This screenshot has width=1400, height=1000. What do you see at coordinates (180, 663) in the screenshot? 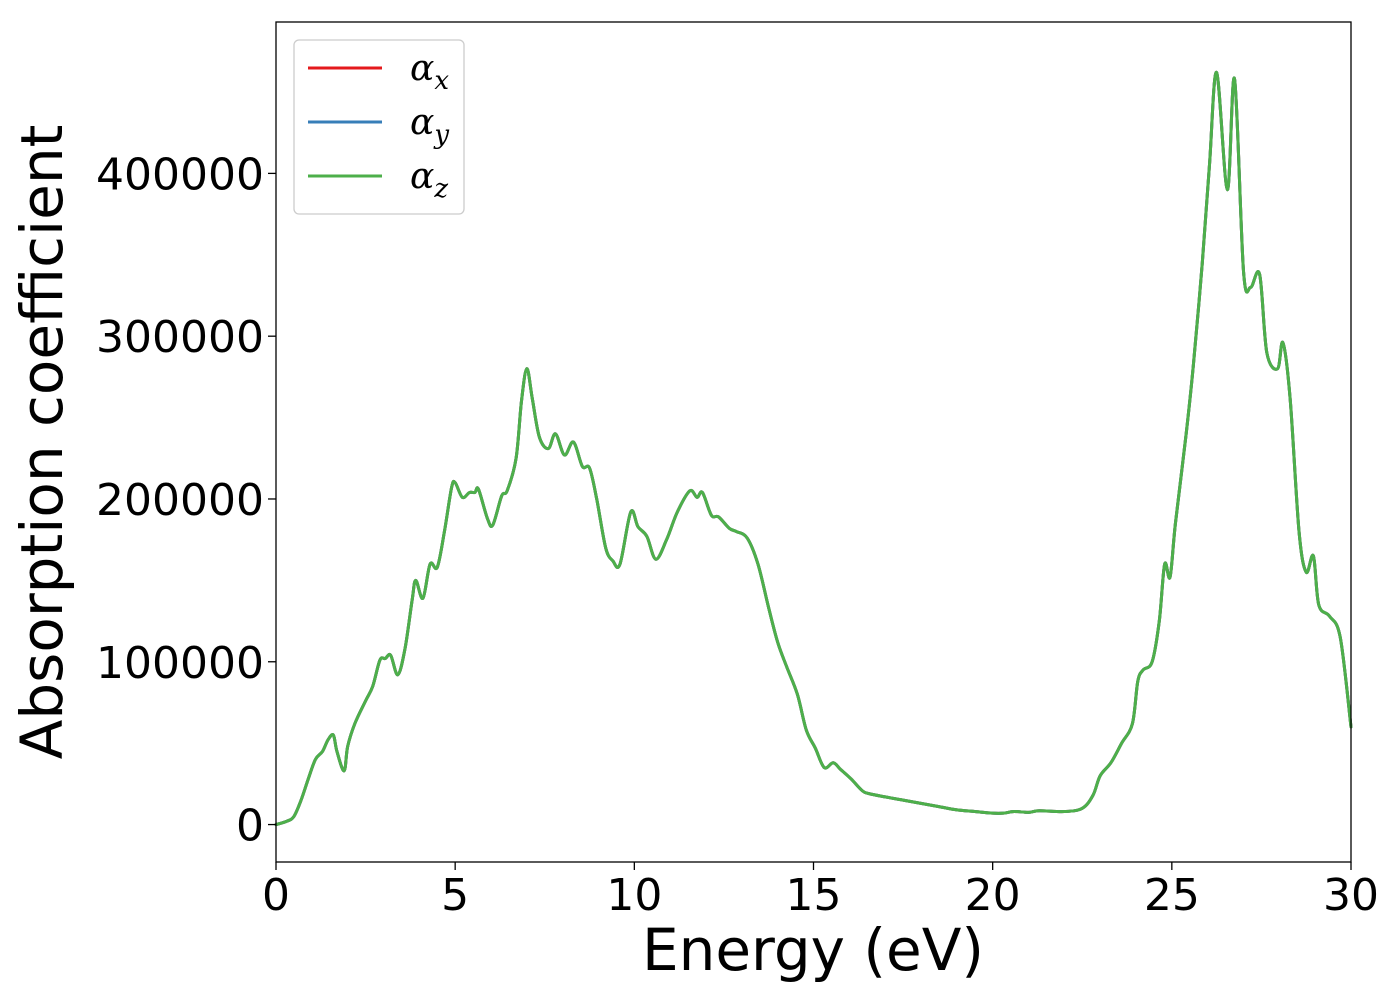
I see `y-tick-label: 100000` at bounding box center [180, 663].